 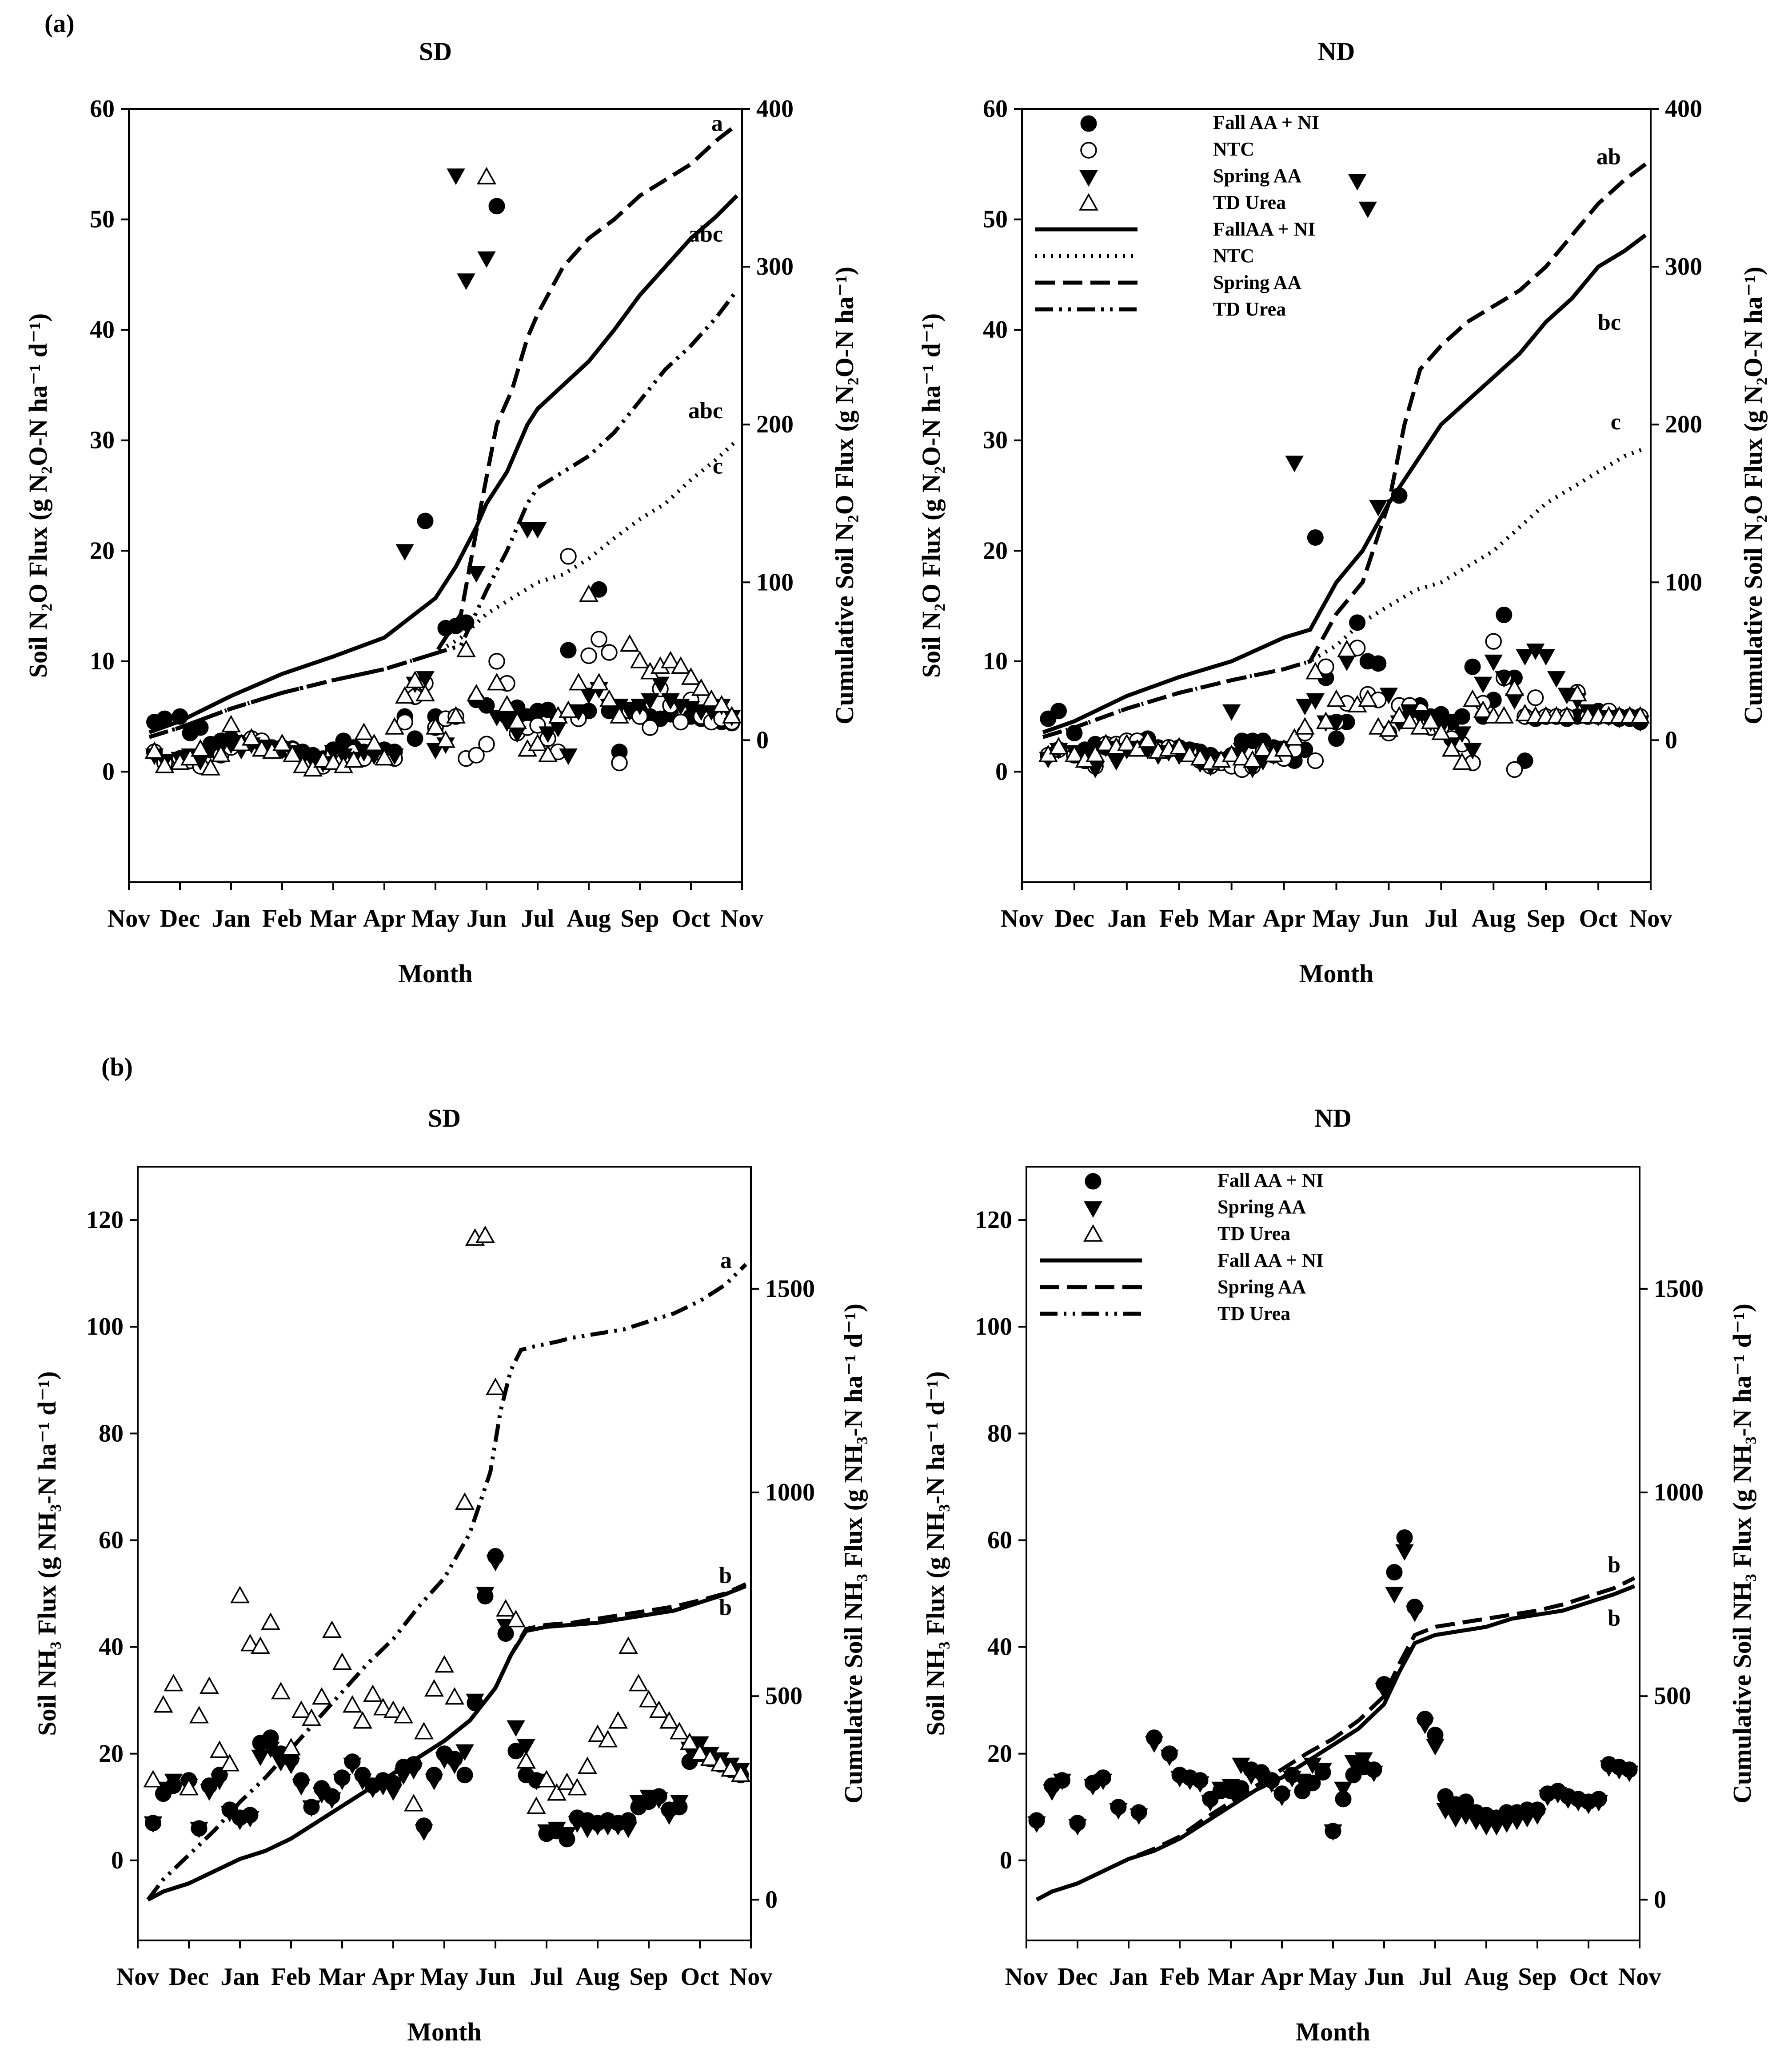 I want to click on significance-letter: a, so click(x=726, y=1260).